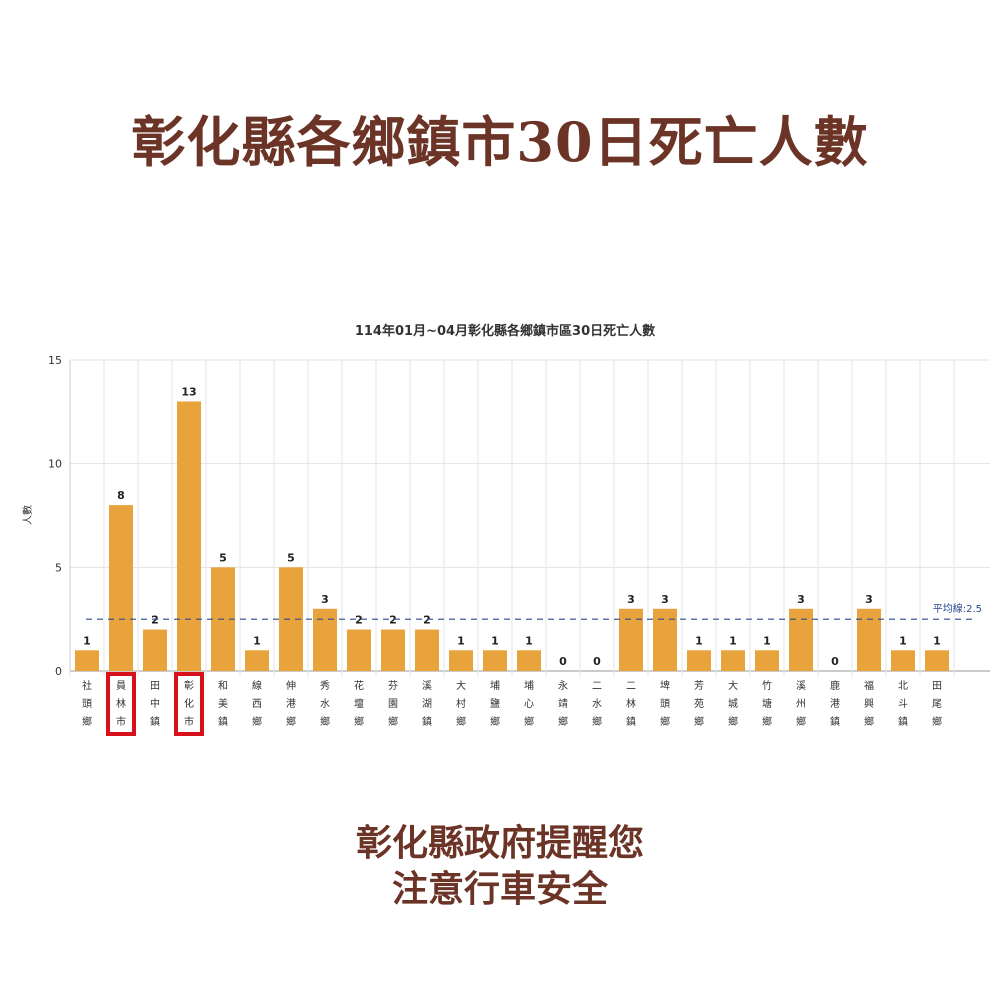 This screenshot has width=1000, height=1000. Describe the element at coordinates (55, 464) in the screenshot. I see `y-tick-label: 10` at that location.